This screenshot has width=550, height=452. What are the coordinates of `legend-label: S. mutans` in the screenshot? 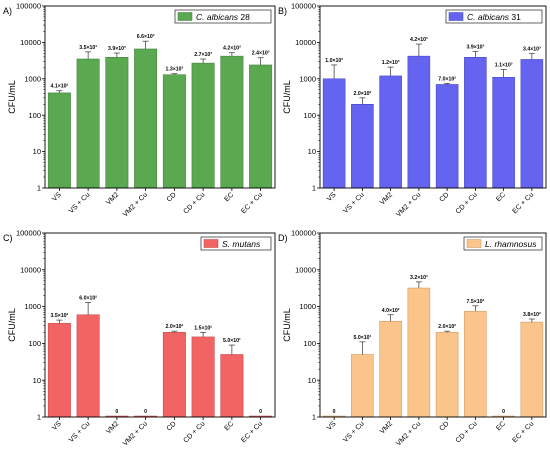 It's located at (241, 244).